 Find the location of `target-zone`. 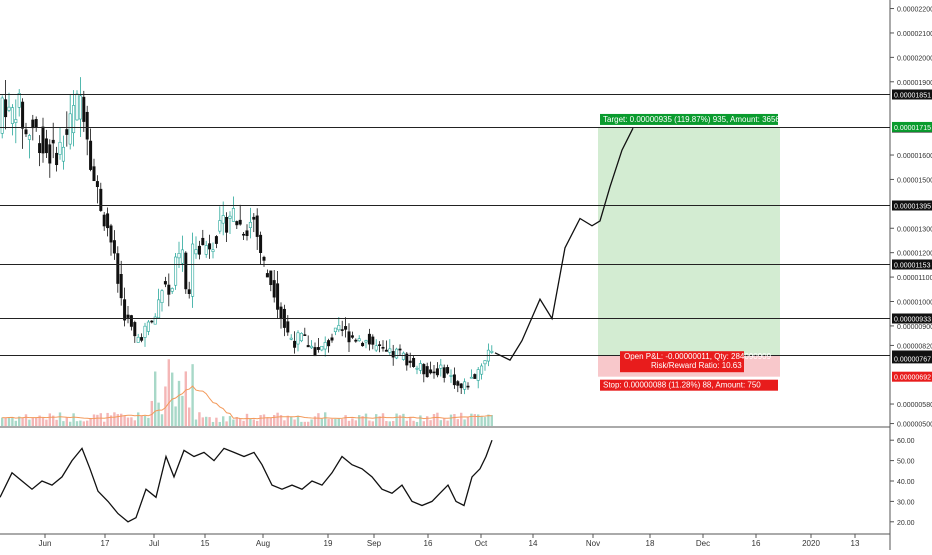

target-zone is located at coordinates (689, 241).